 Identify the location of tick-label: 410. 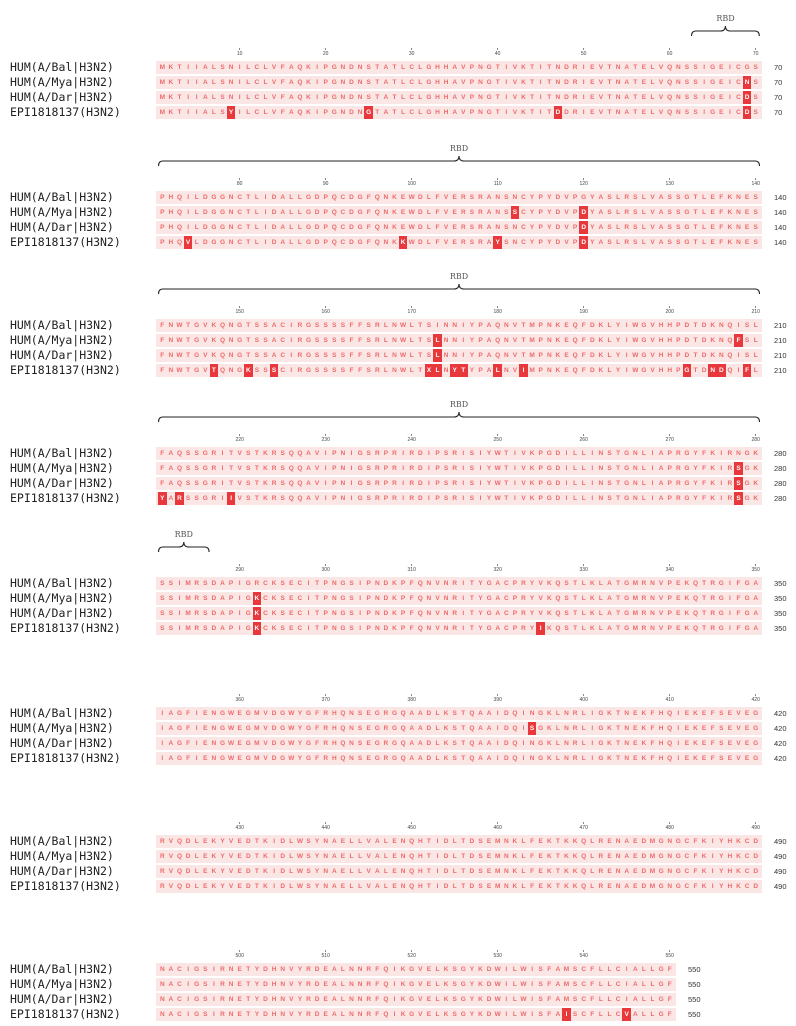
(669, 700).